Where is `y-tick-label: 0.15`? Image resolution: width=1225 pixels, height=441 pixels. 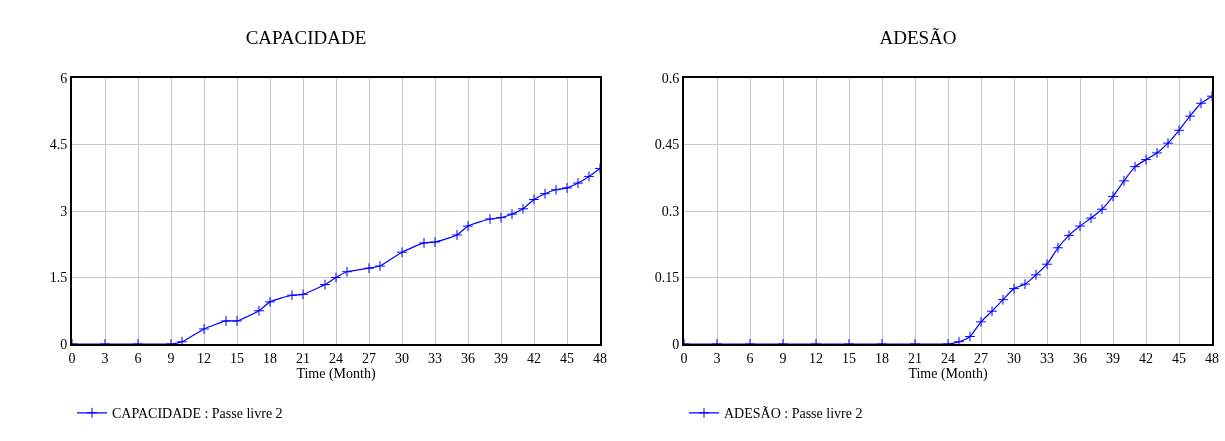 y-tick-label: 0.15 is located at coordinates (667, 278).